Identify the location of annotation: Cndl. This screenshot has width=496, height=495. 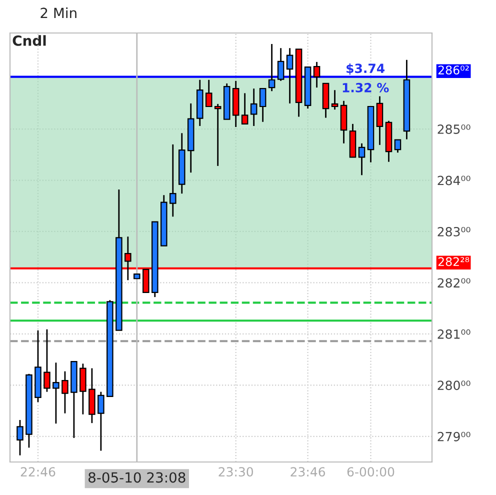
(29, 40).